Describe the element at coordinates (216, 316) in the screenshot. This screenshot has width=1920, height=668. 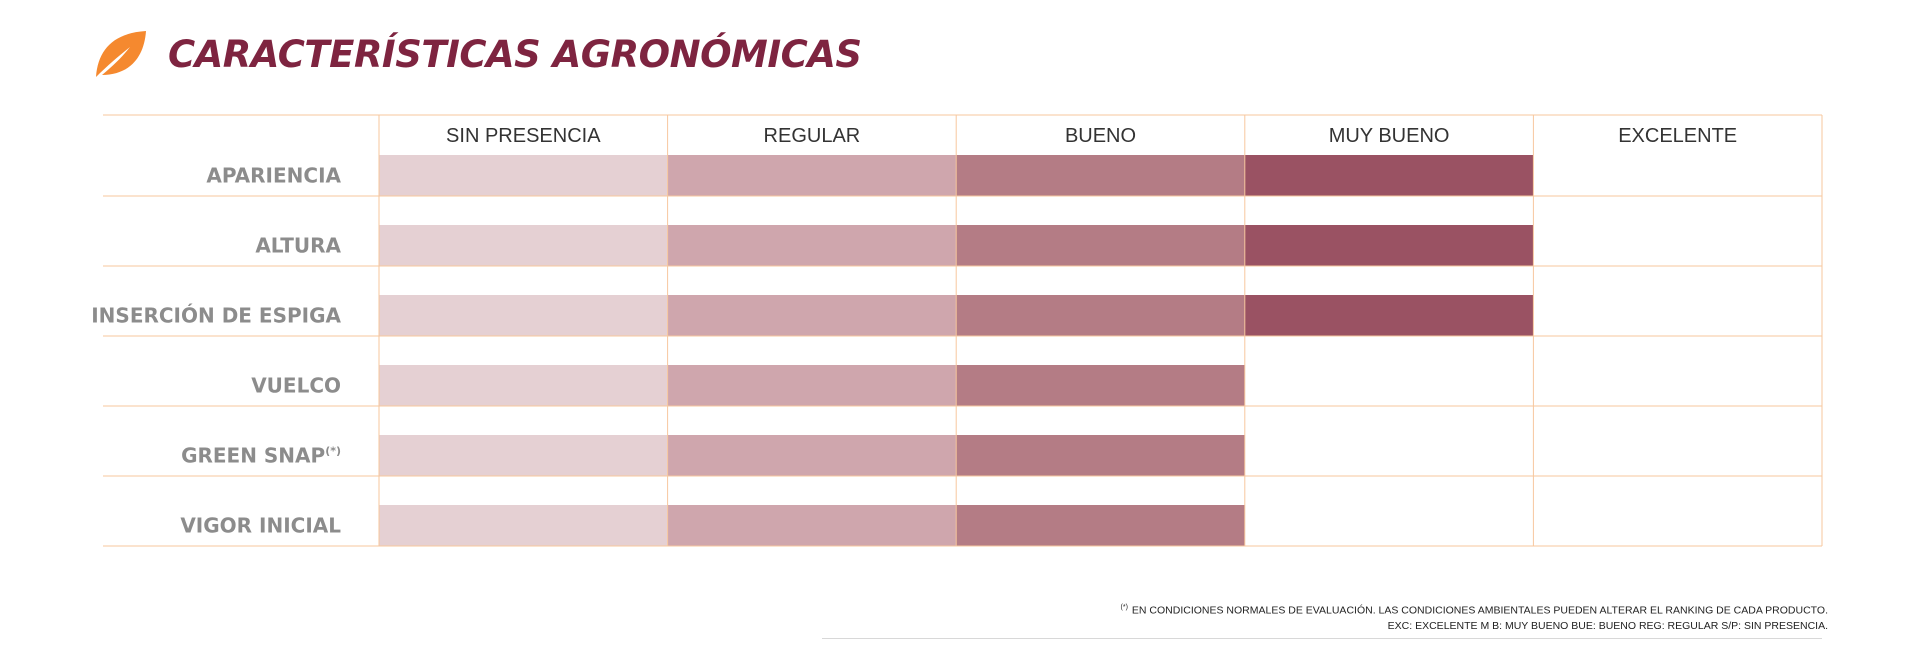
I see `row-label: INSERCIÓN DE ESPIGA` at that location.